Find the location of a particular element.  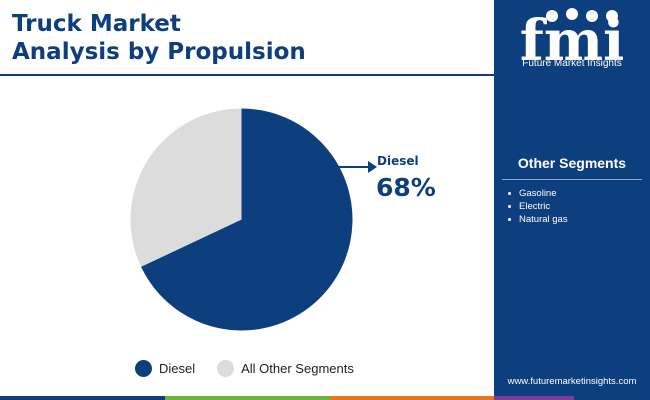

legend-swatch-diesel is located at coordinates (143, 368).